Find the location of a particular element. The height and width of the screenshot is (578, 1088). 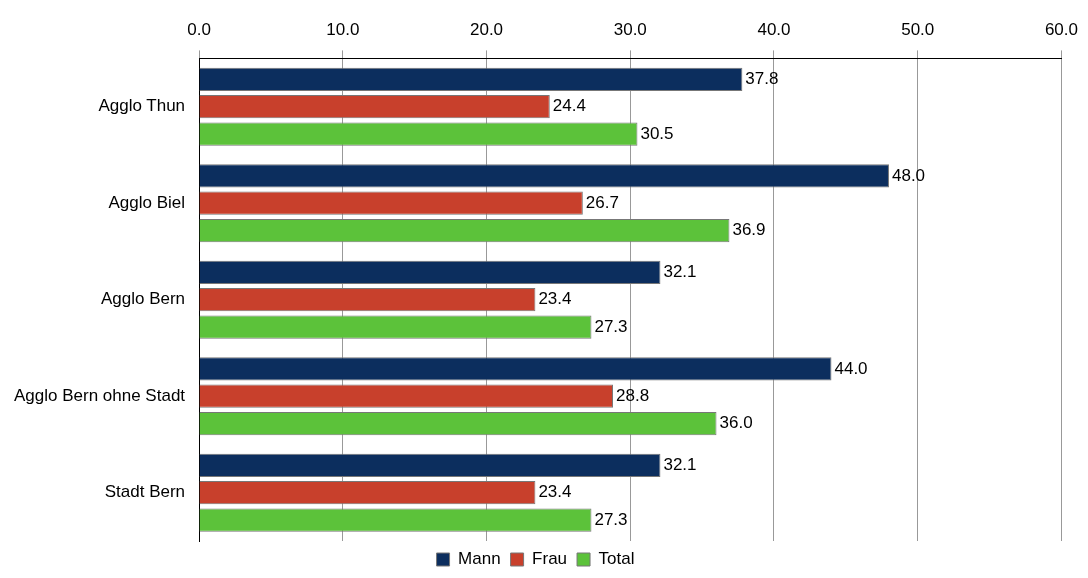

y-tick-label: Agglo Biel is located at coordinates (147, 202).